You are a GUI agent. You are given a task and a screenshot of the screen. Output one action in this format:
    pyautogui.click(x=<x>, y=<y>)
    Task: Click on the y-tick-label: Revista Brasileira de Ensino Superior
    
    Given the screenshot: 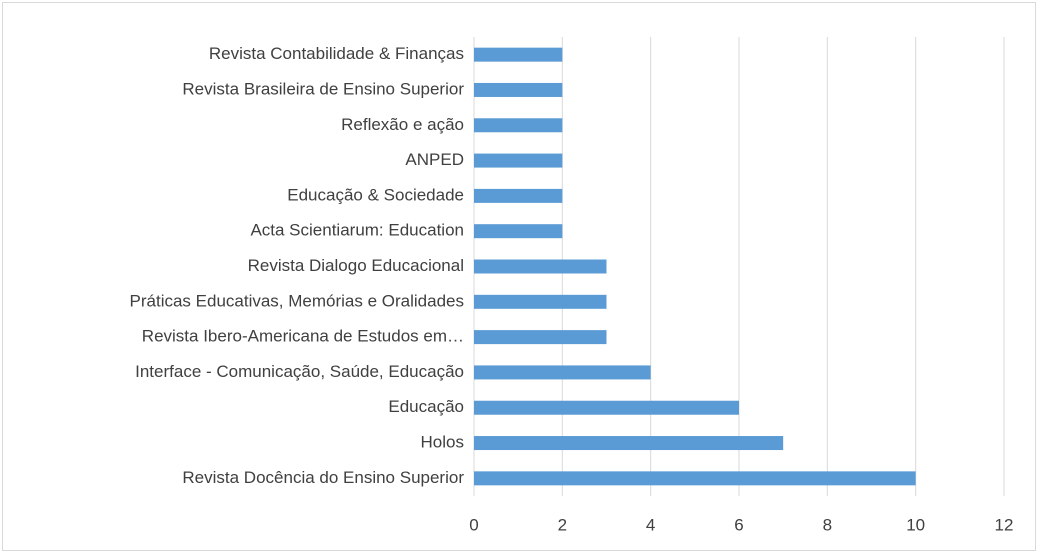 What is the action you would take?
    pyautogui.click(x=323, y=88)
    